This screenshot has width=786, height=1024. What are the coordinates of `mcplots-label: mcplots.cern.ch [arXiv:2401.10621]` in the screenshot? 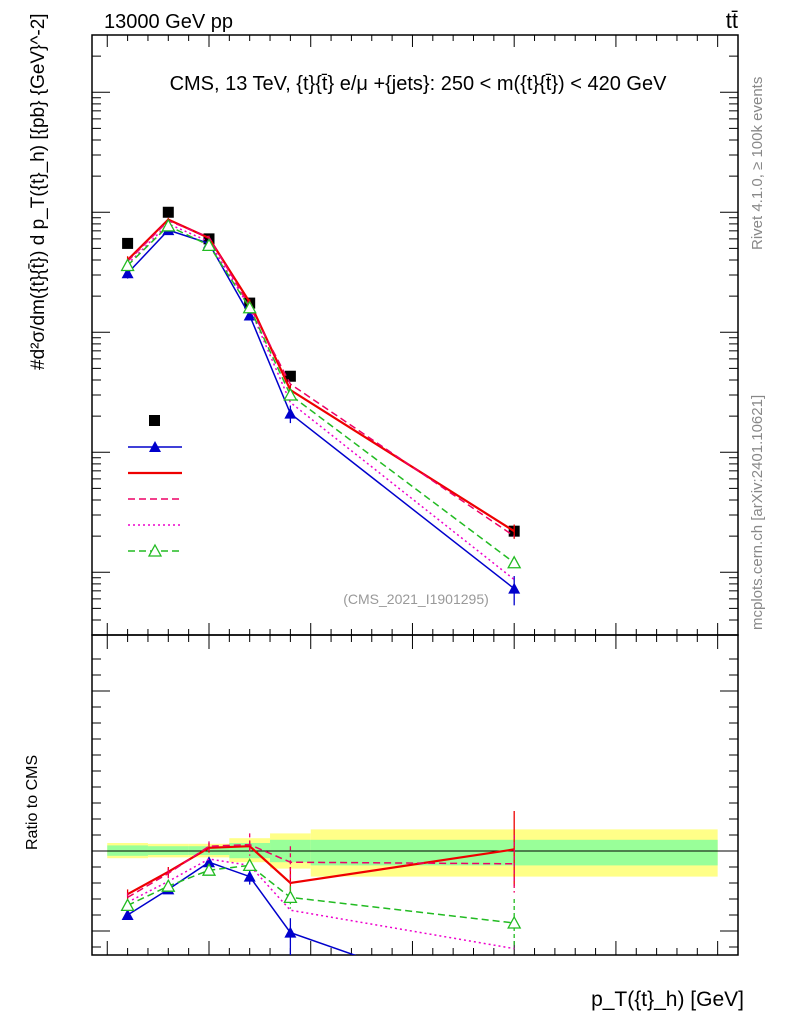 It's located at (757, 512).